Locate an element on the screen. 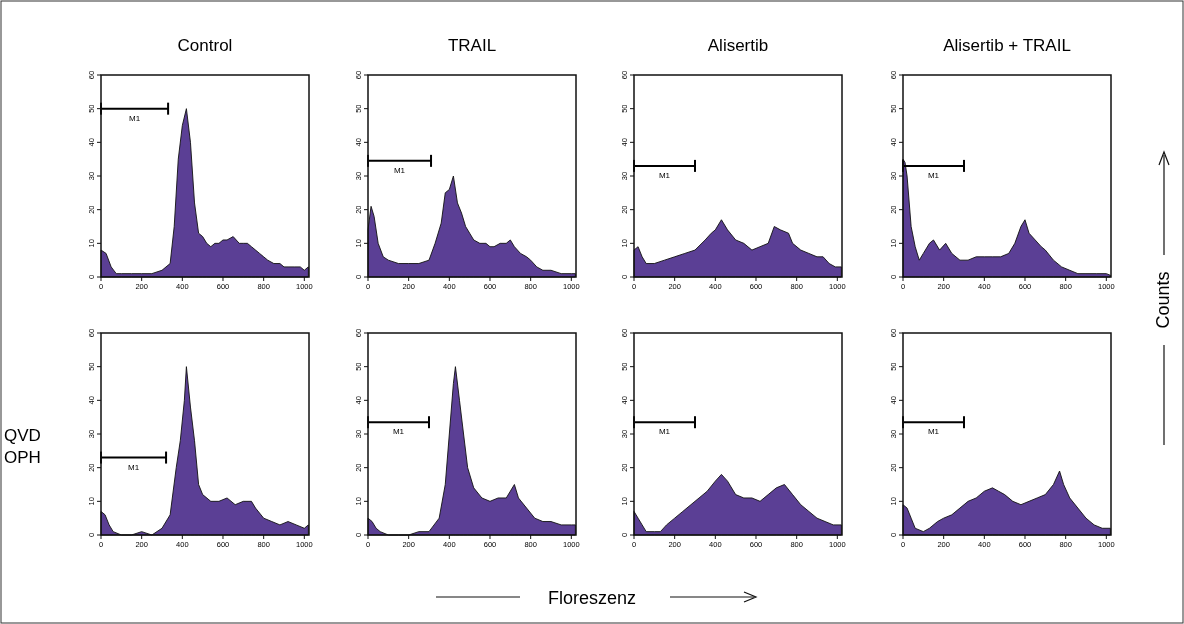 Image resolution: width=1184 pixels, height=624 pixels. chart-title: Control is located at coordinates (205, 45).